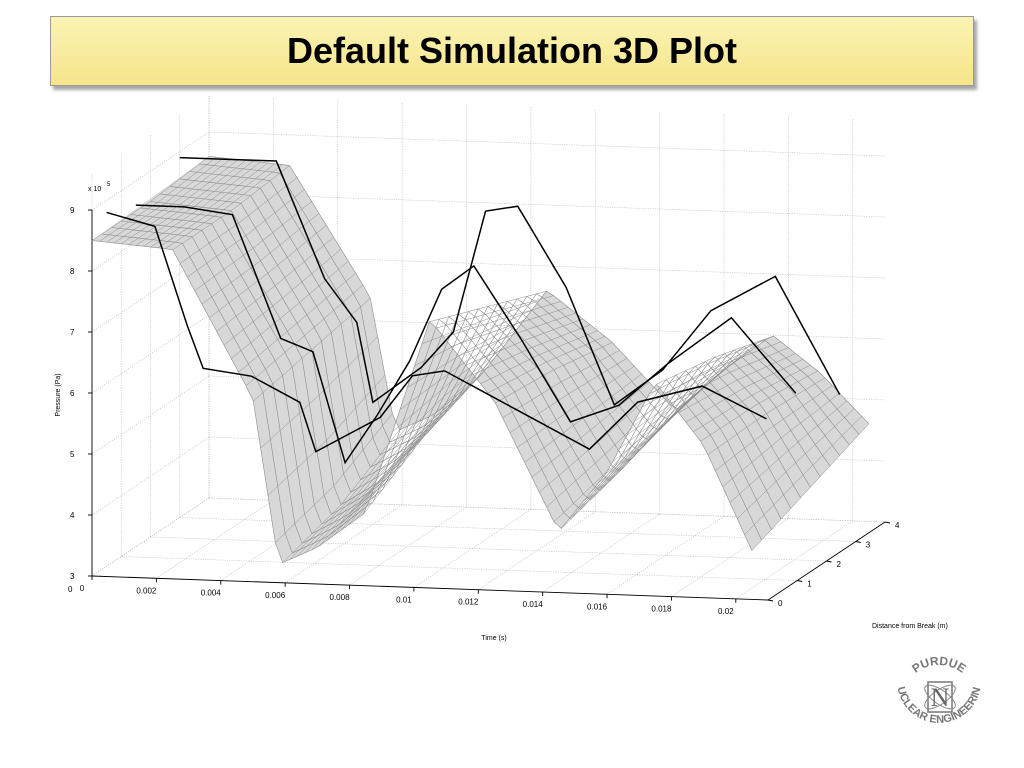 The width and height of the screenshot is (1024, 768). Describe the element at coordinates (512, 51) in the screenshot. I see `slide-title-banner: Default Simulation 3D Plot` at that location.